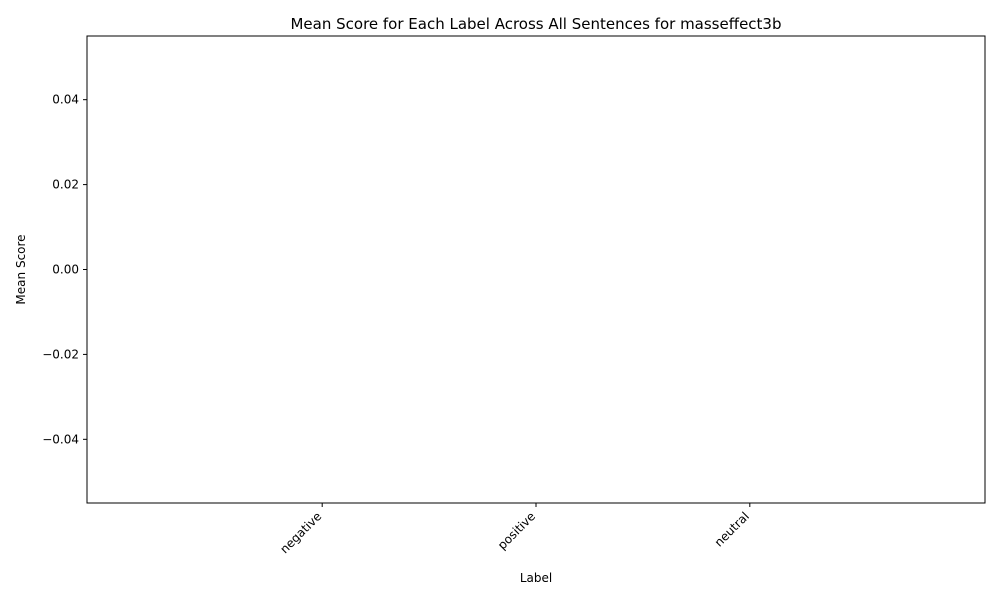 Image resolution: width=1000 pixels, height=600 pixels. I want to click on y-axis-ticks: 0.04 0.02 0.00 −0.02 −0.04, so click(64, 269).